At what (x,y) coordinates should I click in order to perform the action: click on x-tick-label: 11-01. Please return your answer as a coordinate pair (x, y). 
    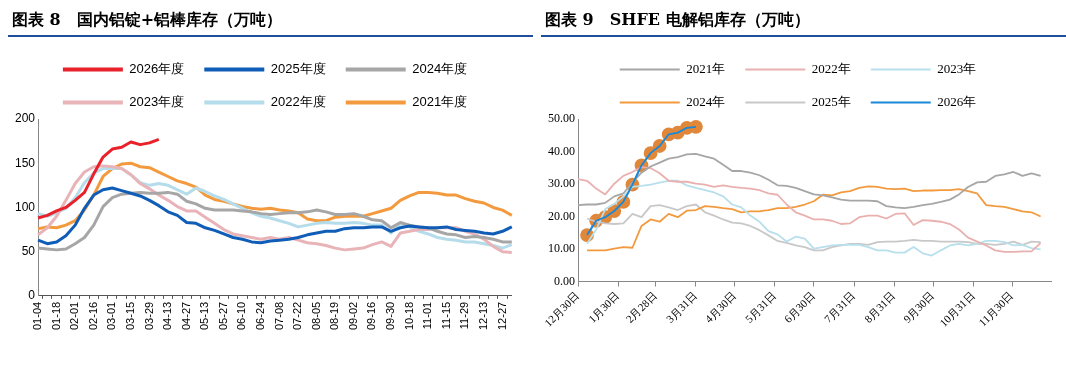
    Looking at the image, I should click on (427, 315).